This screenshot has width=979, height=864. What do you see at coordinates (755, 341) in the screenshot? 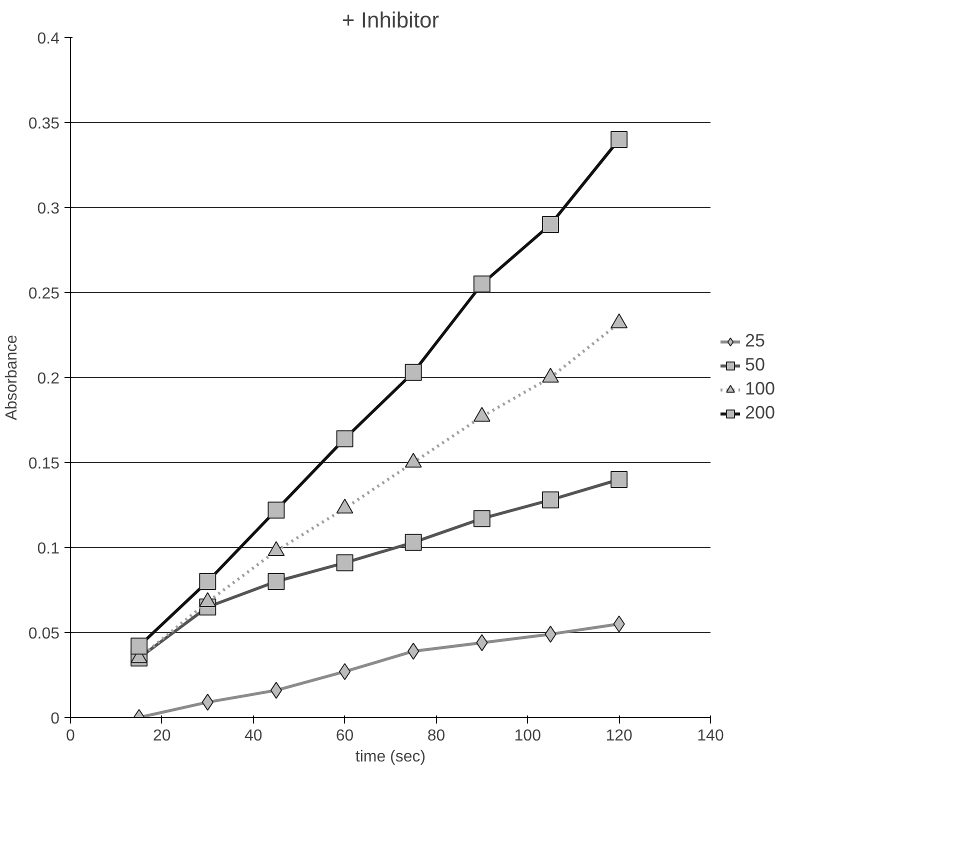
I see `legend-label: 25` at bounding box center [755, 341].